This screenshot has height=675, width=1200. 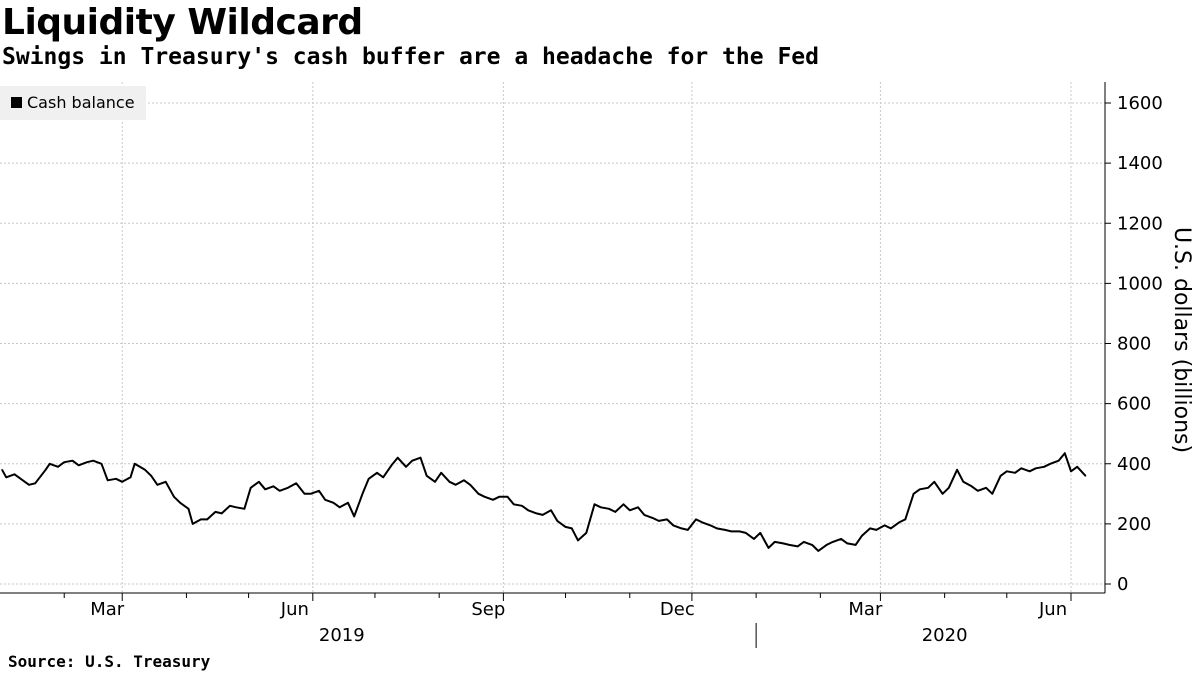 What do you see at coordinates (1140, 163) in the screenshot?
I see `y-tick-label-1400: 1400` at bounding box center [1140, 163].